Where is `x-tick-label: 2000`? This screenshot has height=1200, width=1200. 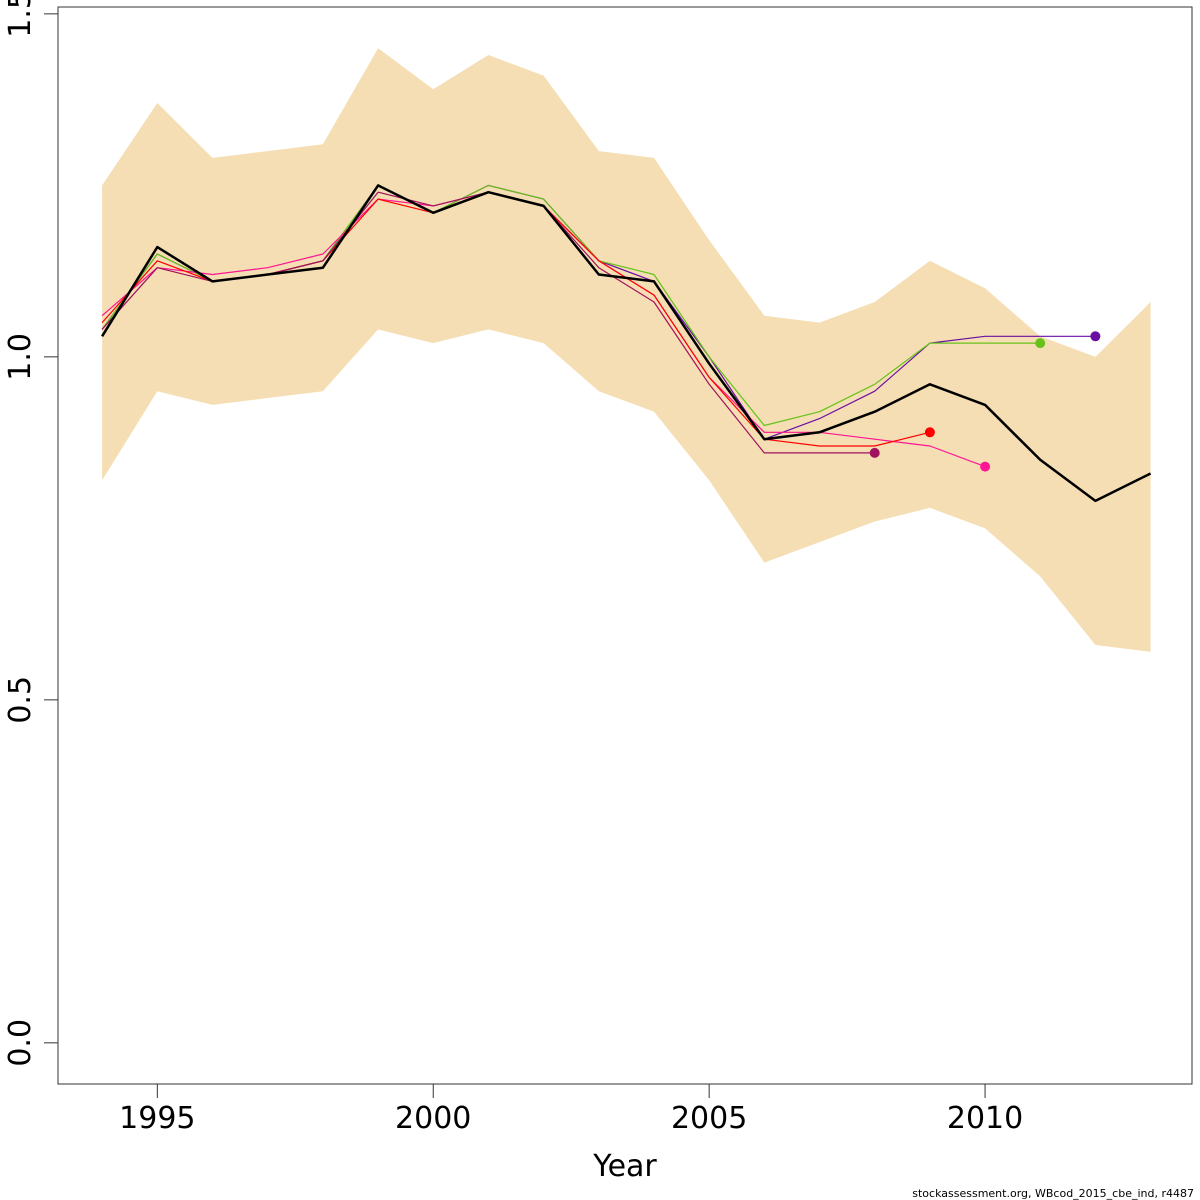 x-tick-label: 2000 is located at coordinates (433, 1118).